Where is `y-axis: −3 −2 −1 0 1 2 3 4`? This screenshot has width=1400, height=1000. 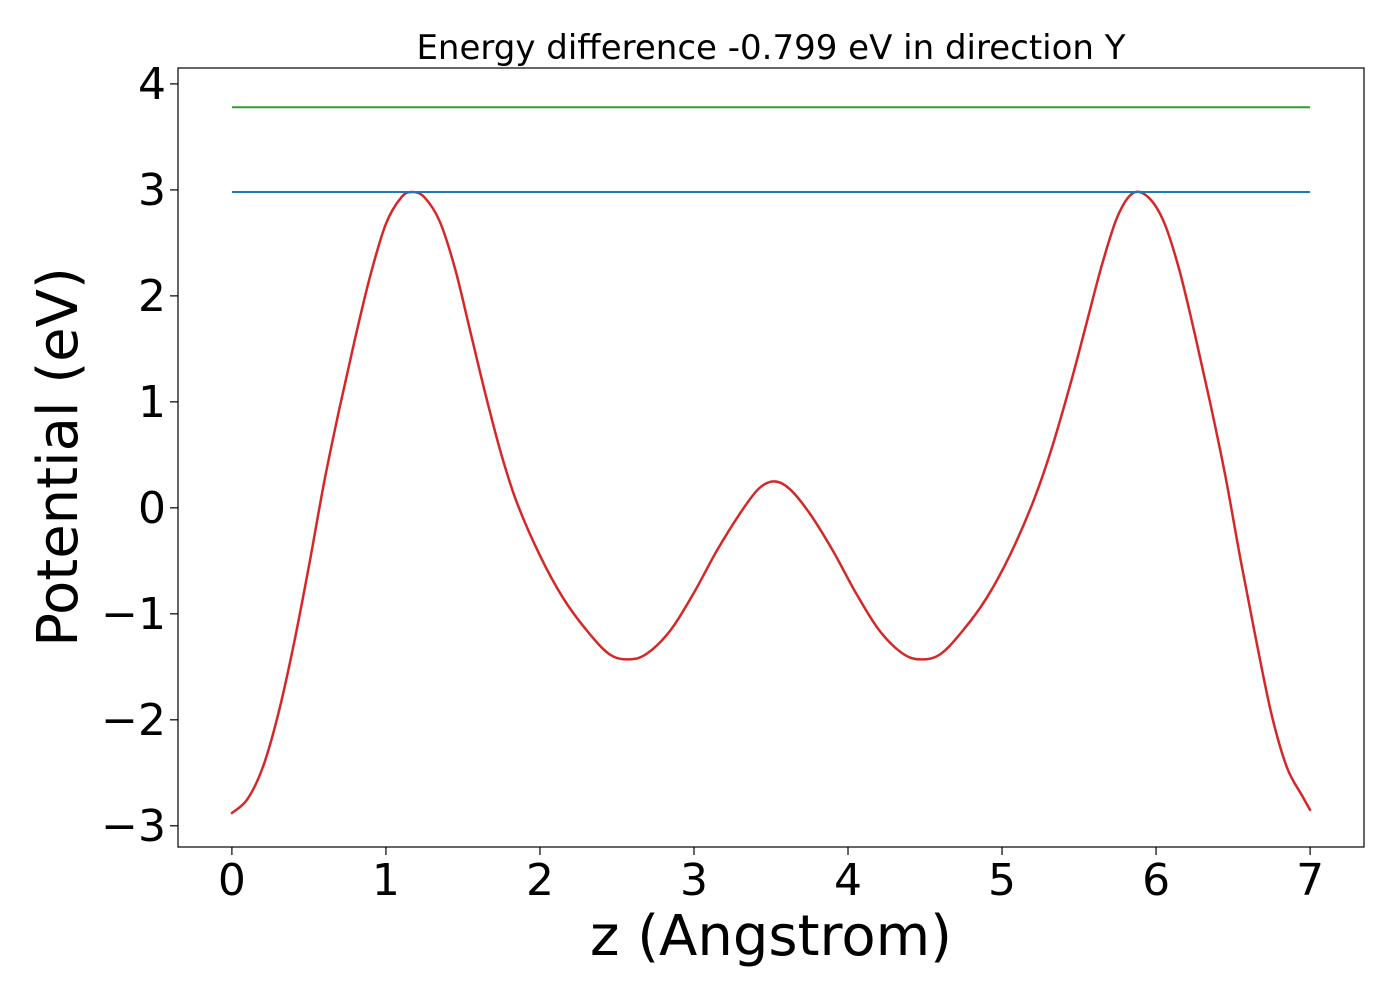
y-axis: −3 −2 −1 0 1 2 3 4 is located at coordinates (139, 455).